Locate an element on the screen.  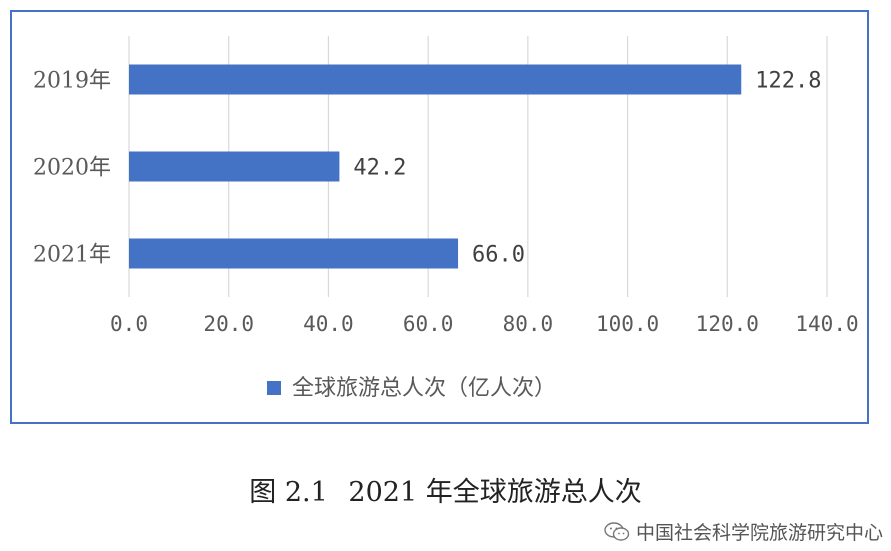
x-tick-label: 140.0 is located at coordinates (826, 324).